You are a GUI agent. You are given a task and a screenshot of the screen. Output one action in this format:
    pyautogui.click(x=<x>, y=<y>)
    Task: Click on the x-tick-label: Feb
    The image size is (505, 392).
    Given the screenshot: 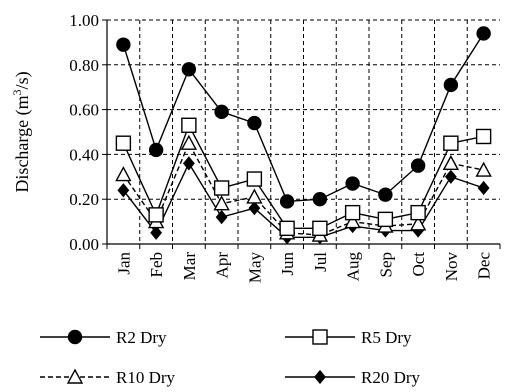 What is the action you would take?
    pyautogui.click(x=156, y=265)
    